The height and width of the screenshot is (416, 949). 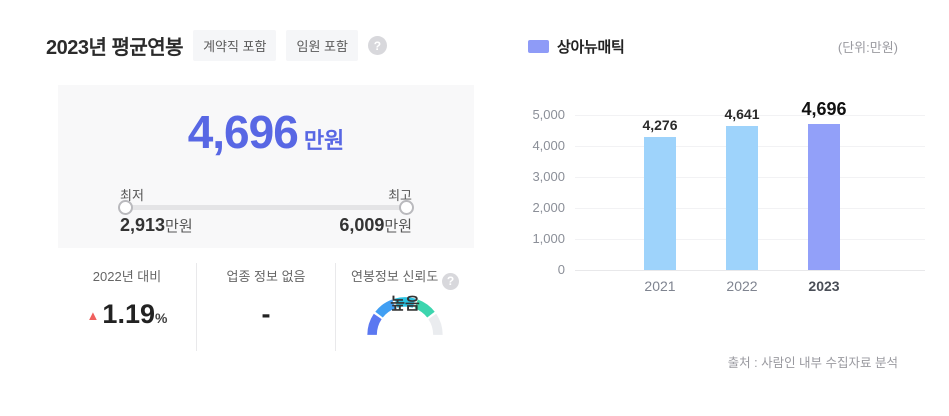 What do you see at coordinates (713, 46) in the screenshot?
I see `chart-legend-row: 상아뉴매틱 (단위:만원)` at bounding box center [713, 46].